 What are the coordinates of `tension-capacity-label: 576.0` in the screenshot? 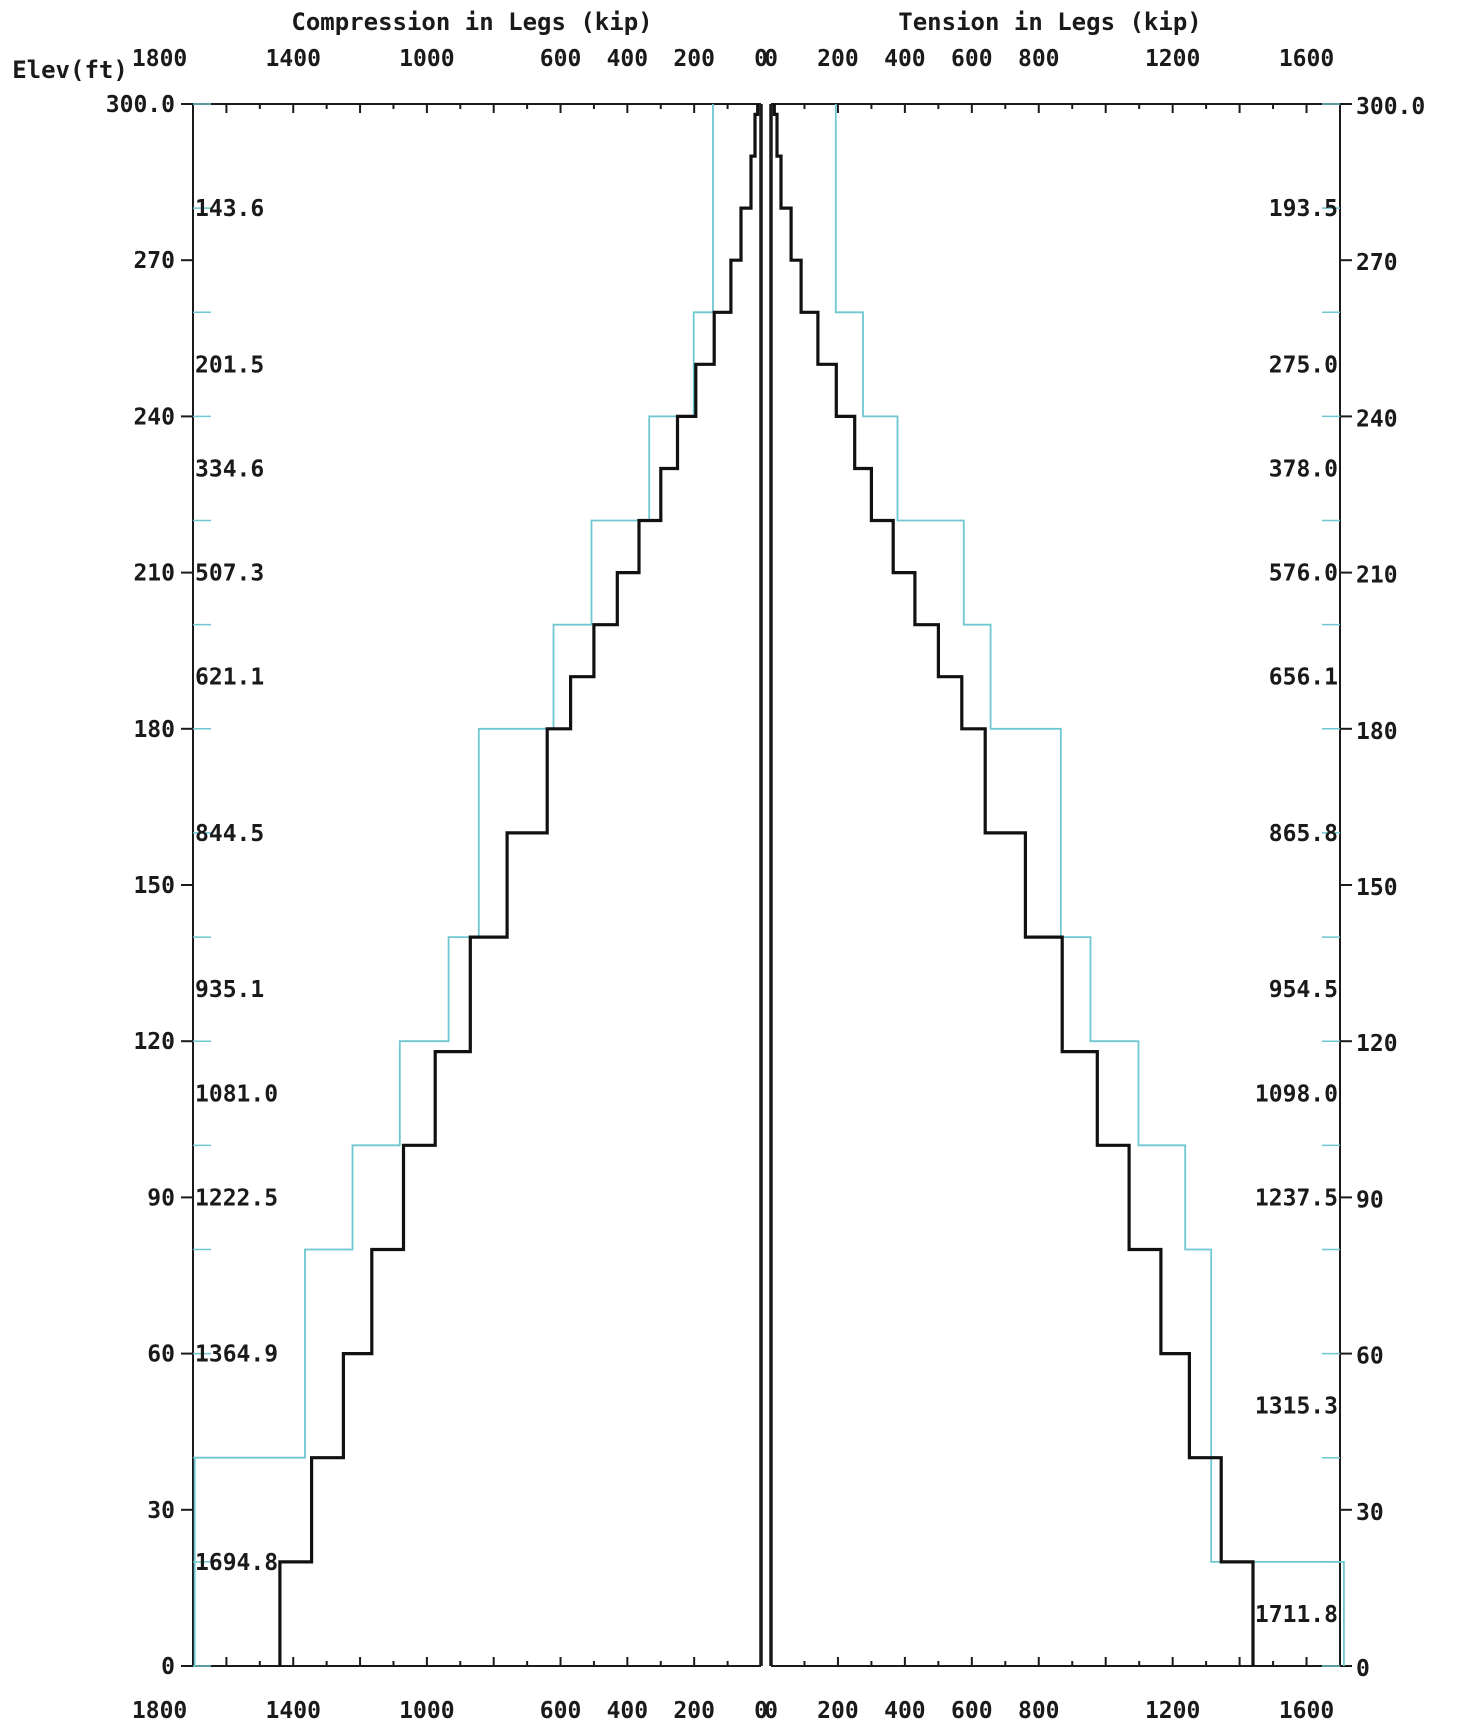 It's located at (1303, 574).